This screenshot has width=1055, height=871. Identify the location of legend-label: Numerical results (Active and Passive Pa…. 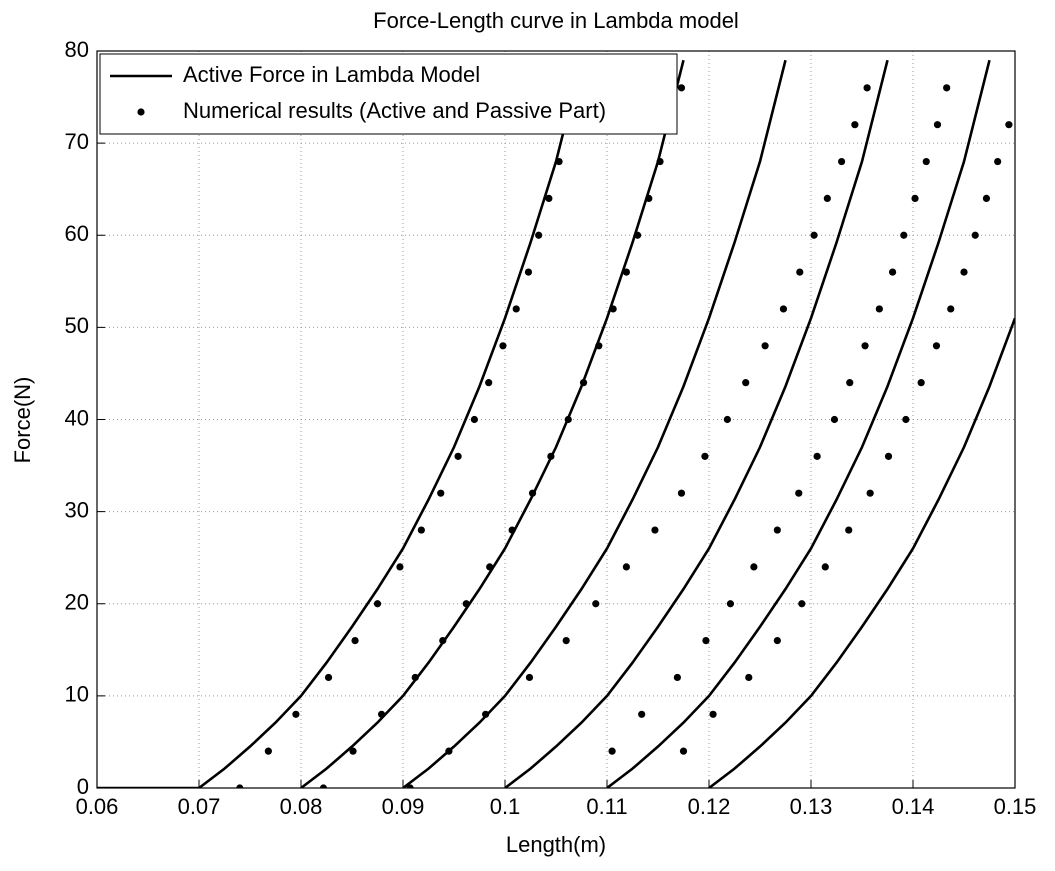
(394, 110).